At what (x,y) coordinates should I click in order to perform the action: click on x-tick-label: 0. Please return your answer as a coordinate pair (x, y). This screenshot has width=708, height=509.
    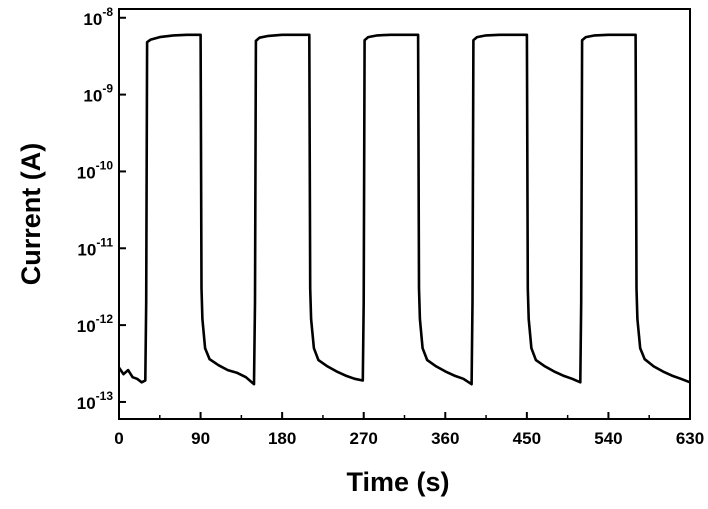
    Looking at the image, I should click on (118, 438).